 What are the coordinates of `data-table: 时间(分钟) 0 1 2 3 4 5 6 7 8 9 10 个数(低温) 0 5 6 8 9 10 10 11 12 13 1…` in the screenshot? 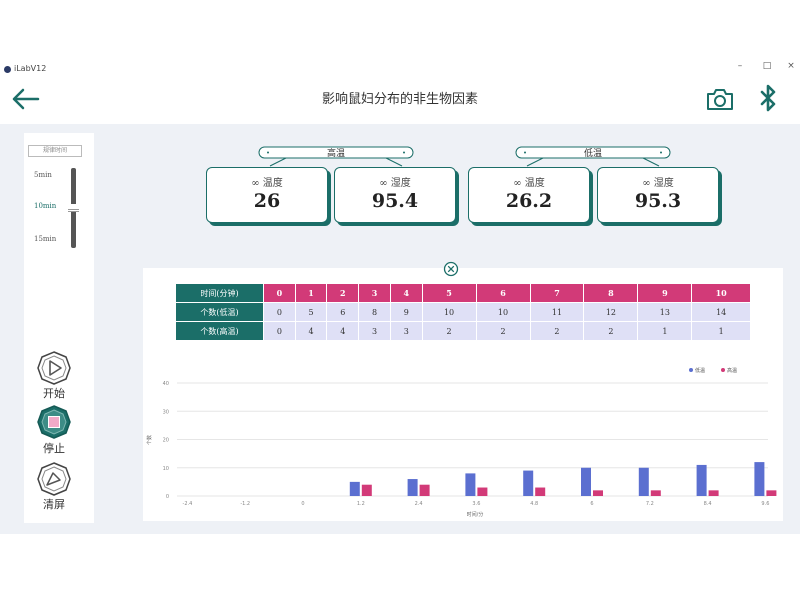 It's located at (463, 312).